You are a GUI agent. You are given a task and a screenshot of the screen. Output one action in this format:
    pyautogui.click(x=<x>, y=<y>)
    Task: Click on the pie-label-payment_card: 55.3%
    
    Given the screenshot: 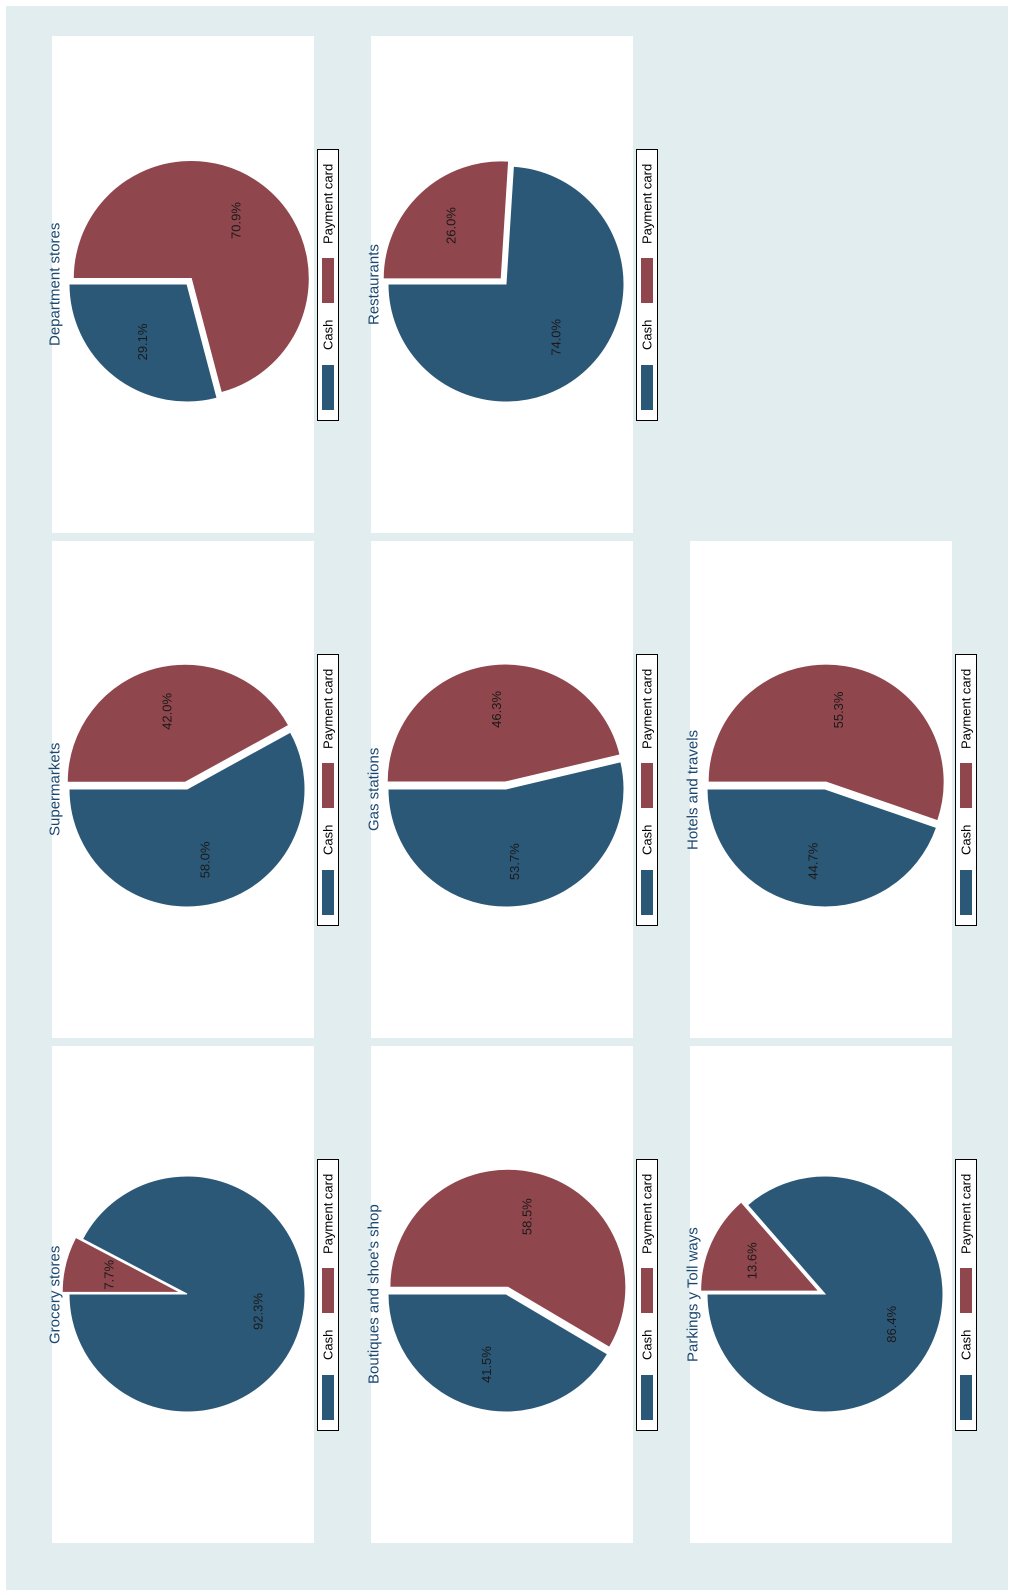 What is the action you would take?
    pyautogui.click(x=838, y=709)
    